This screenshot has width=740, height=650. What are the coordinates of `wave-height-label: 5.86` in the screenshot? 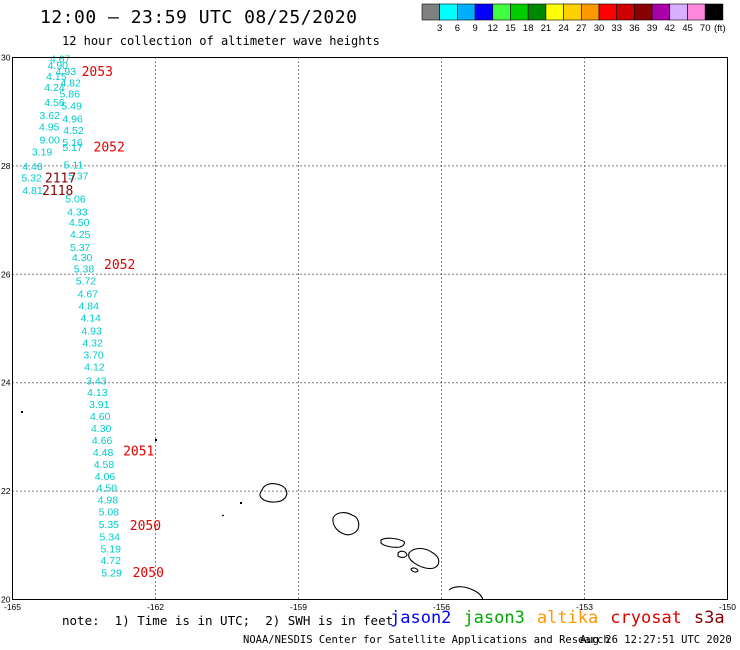 It's located at (69, 95).